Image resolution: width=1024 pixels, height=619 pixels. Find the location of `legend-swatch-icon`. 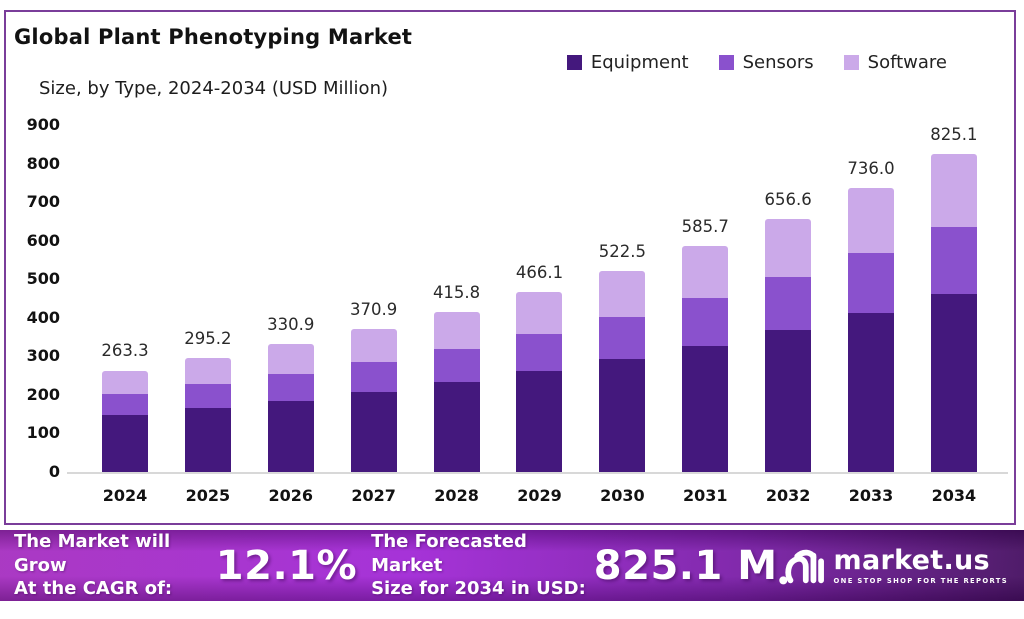

legend-swatch-icon is located at coordinates (851, 62).